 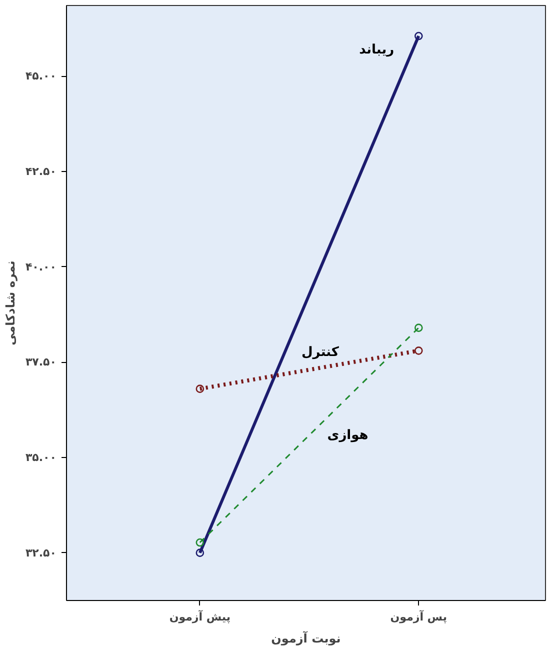 What do you see at coordinates (41, 76) in the screenshot?
I see `y-tick-label: ۴۵.۰۰` at bounding box center [41, 76].